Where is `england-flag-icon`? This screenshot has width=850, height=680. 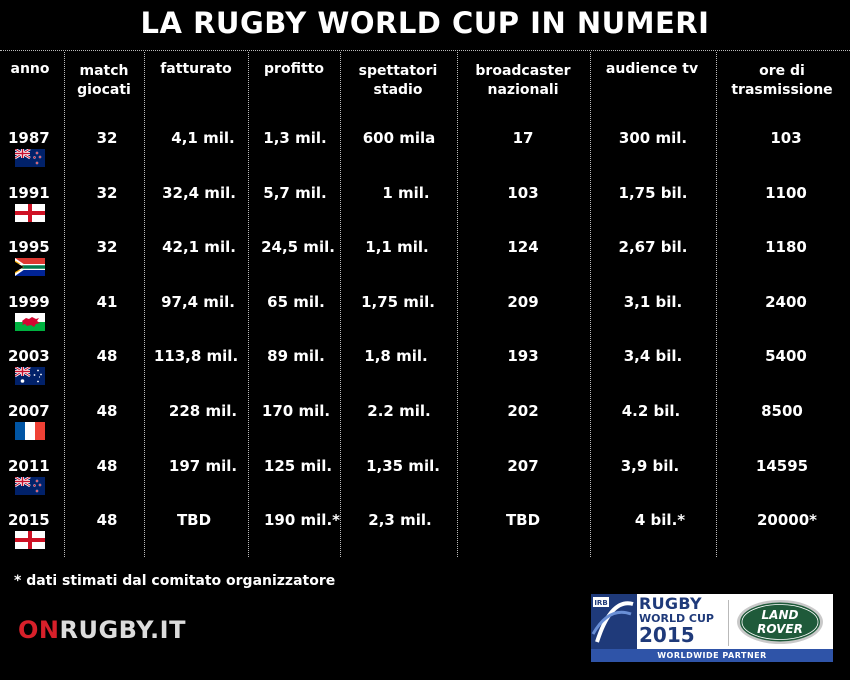 england-flag-icon is located at coordinates (30, 213).